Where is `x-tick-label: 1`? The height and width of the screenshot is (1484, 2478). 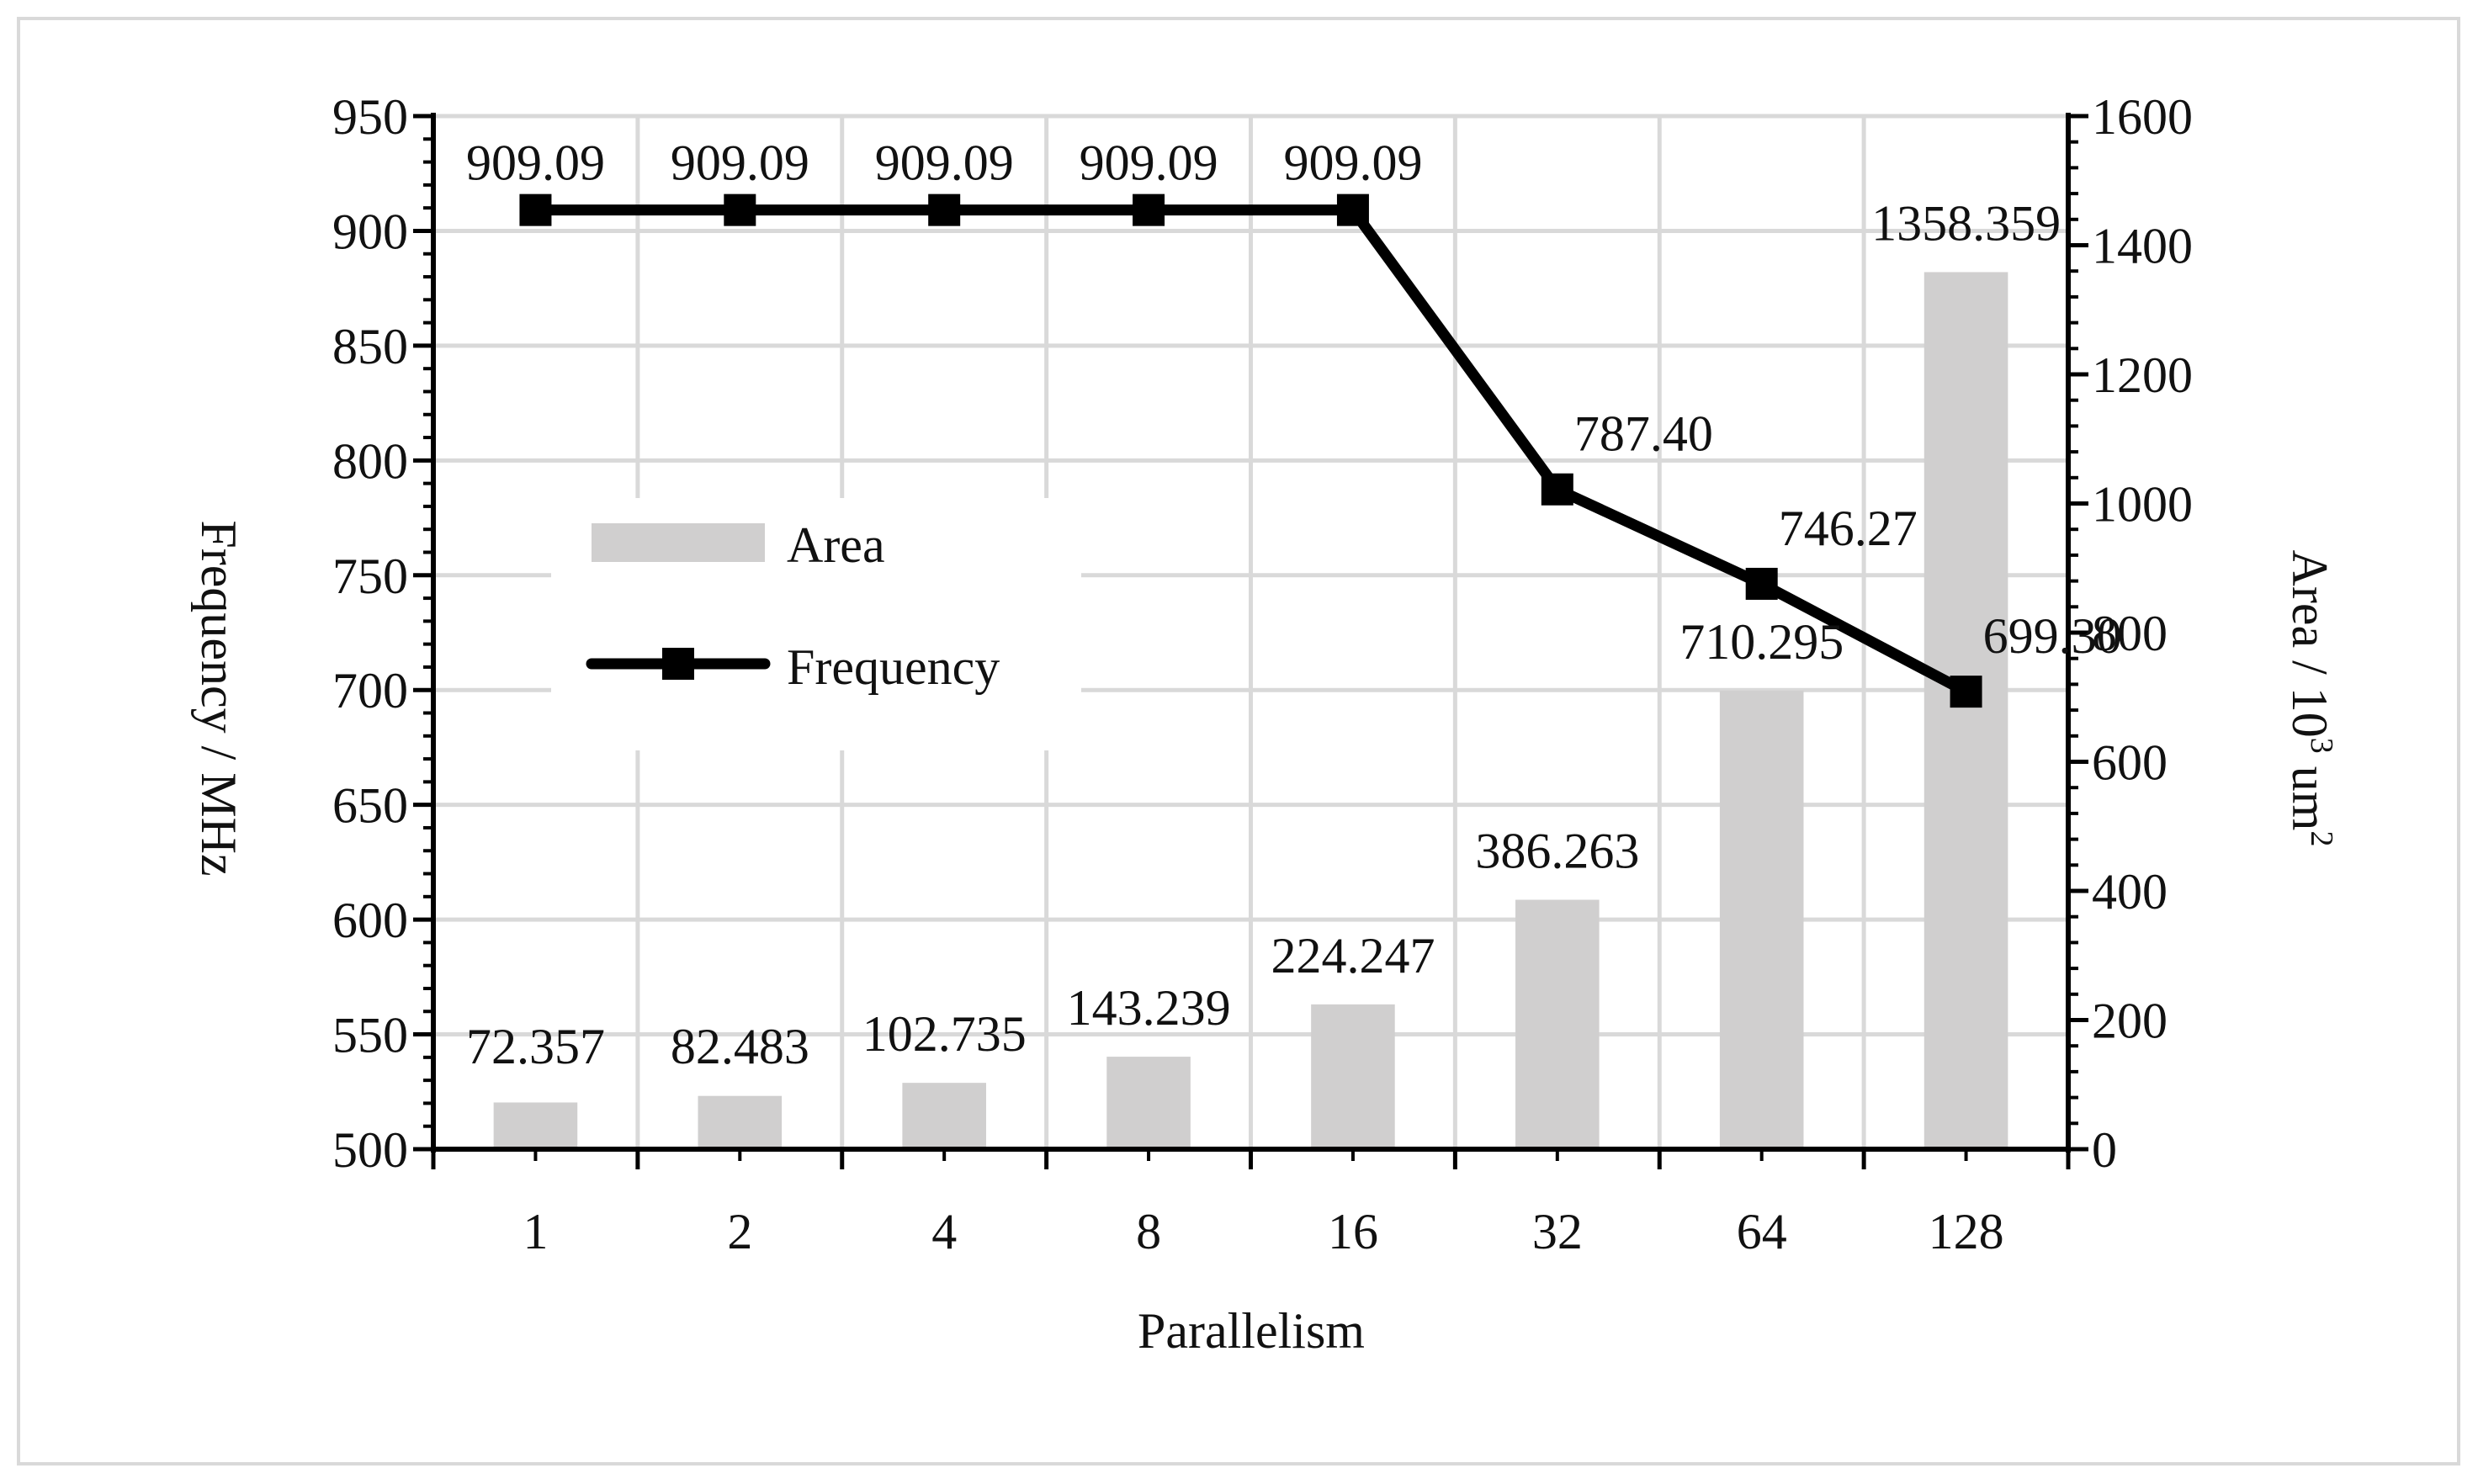
x-tick-label: 1 is located at coordinates (535, 1231).